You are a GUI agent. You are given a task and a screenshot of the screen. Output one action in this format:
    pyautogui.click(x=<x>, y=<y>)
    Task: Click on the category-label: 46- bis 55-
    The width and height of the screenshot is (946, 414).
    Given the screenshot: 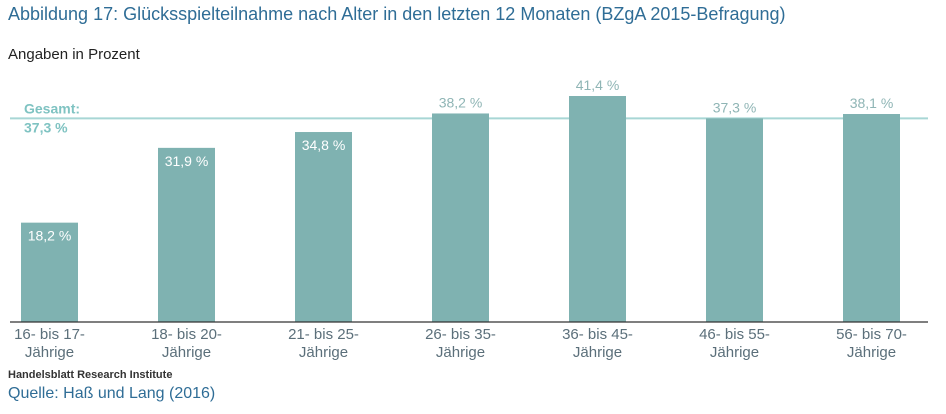 What is the action you would take?
    pyautogui.click(x=734, y=334)
    